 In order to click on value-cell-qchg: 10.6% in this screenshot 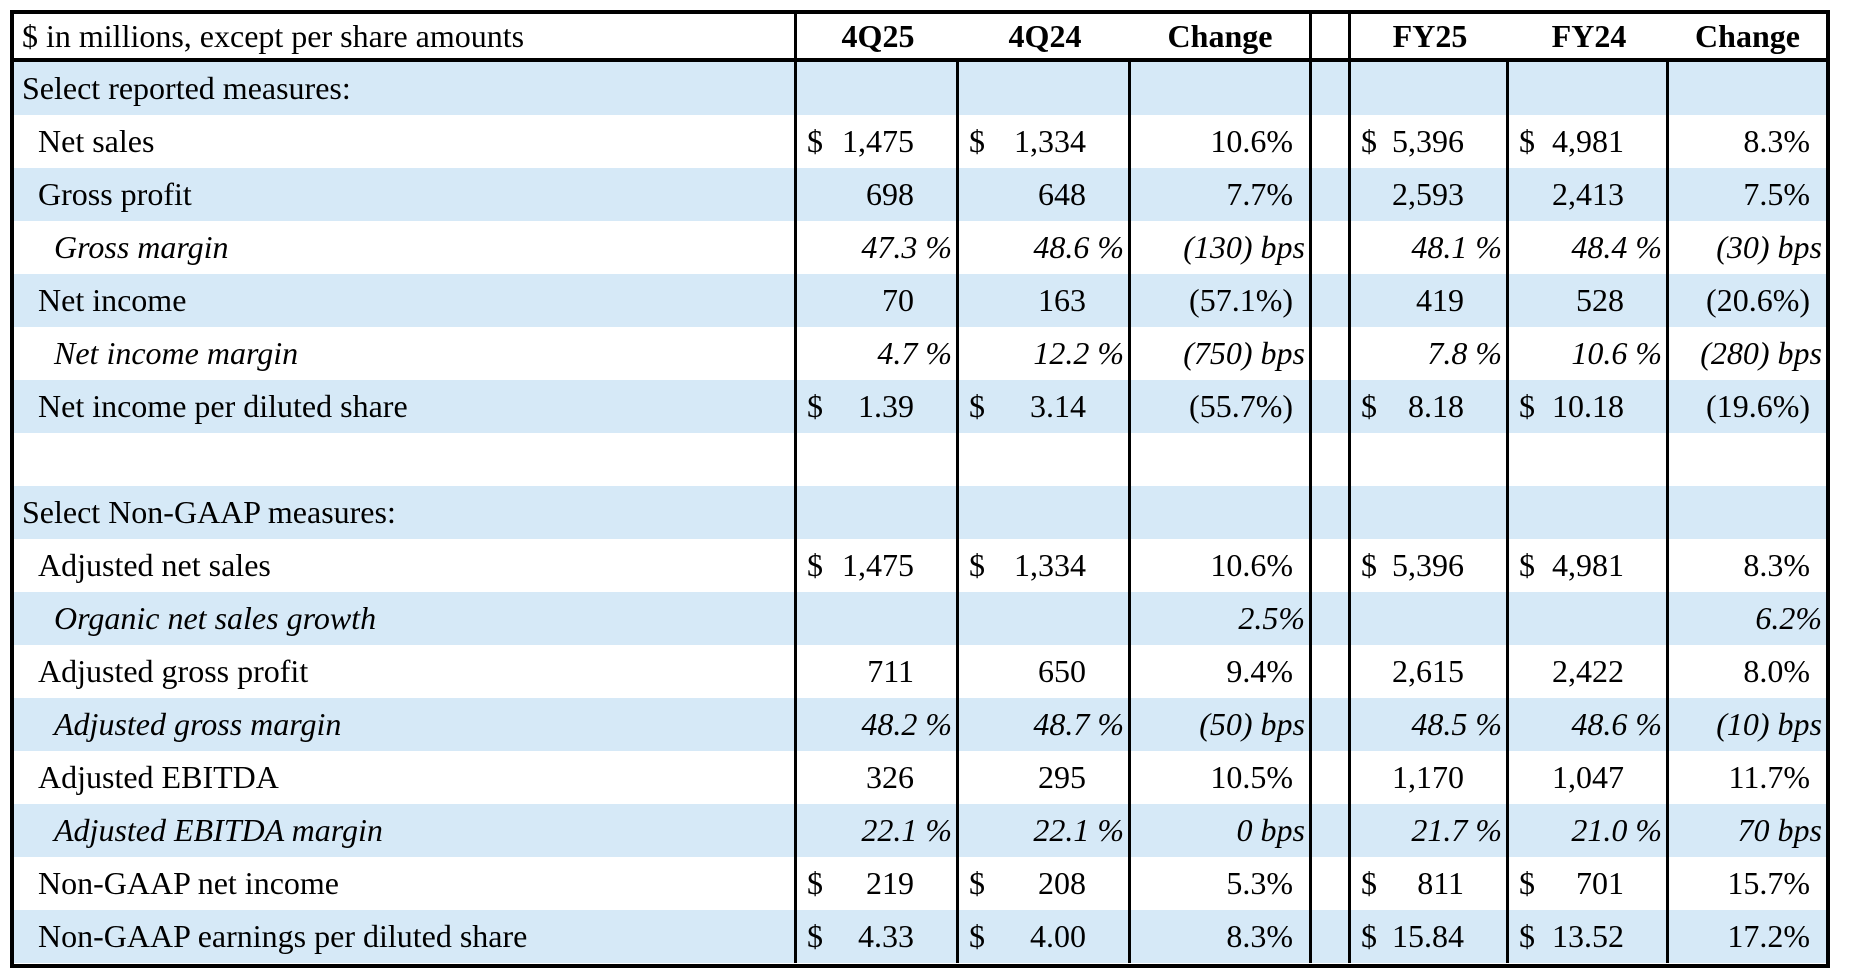, I will do `click(1221, 565)`.